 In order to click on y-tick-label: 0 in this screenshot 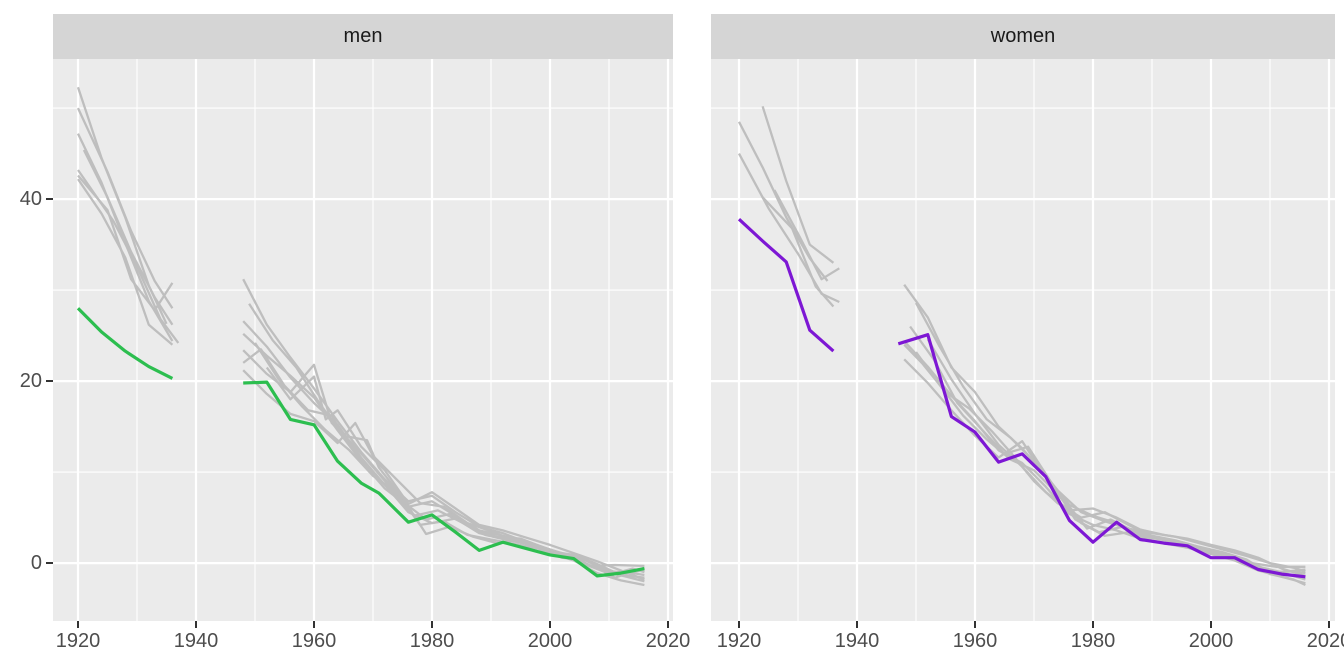, I will do `click(36, 563)`.